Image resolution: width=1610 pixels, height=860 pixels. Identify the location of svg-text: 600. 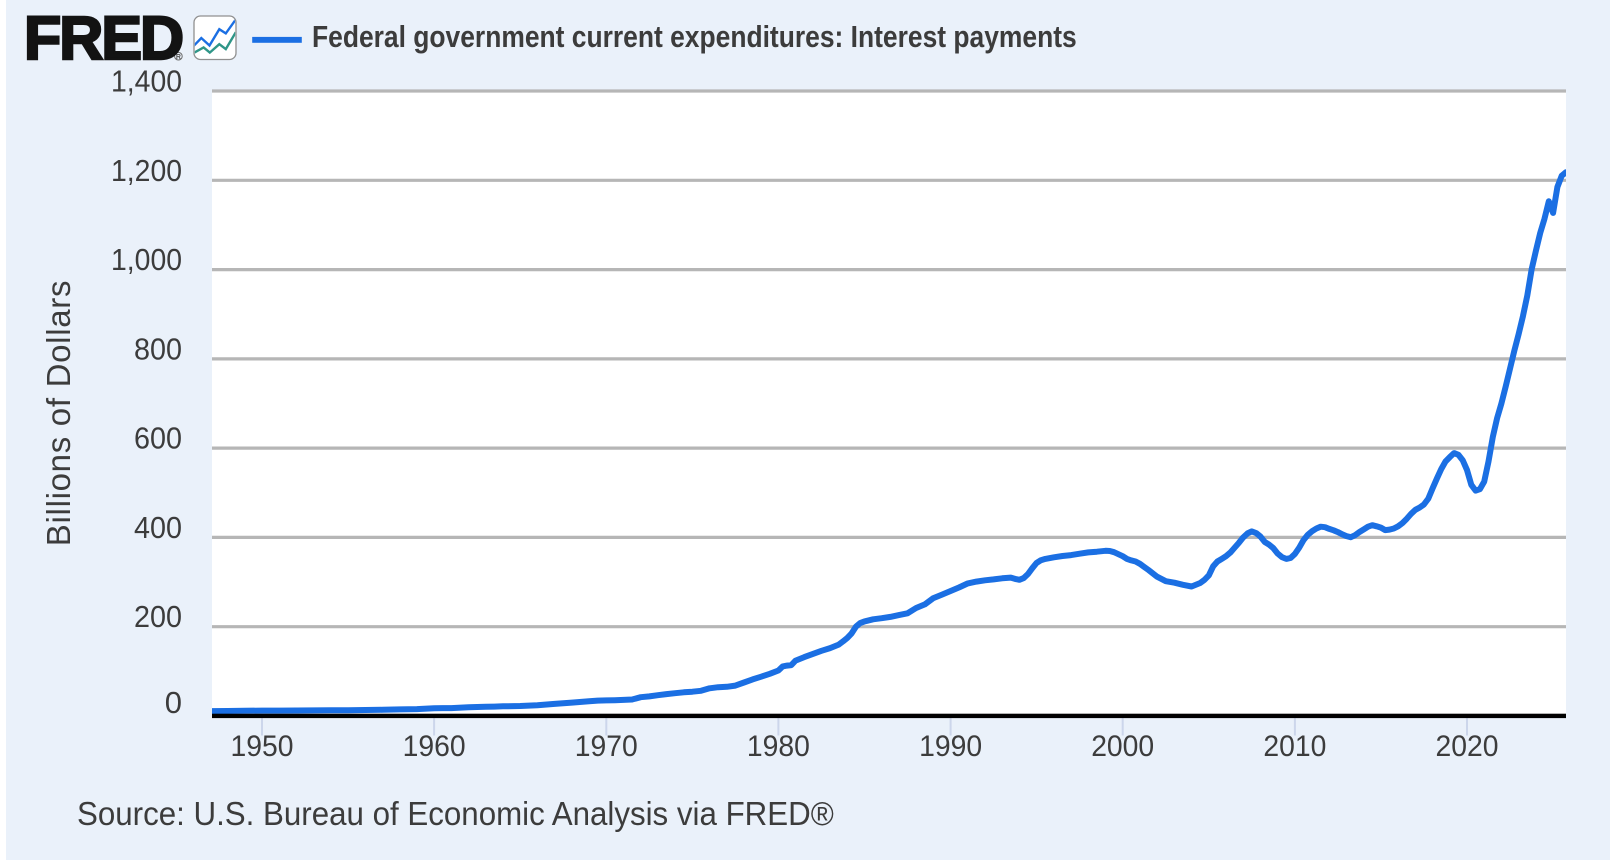
(158, 438).